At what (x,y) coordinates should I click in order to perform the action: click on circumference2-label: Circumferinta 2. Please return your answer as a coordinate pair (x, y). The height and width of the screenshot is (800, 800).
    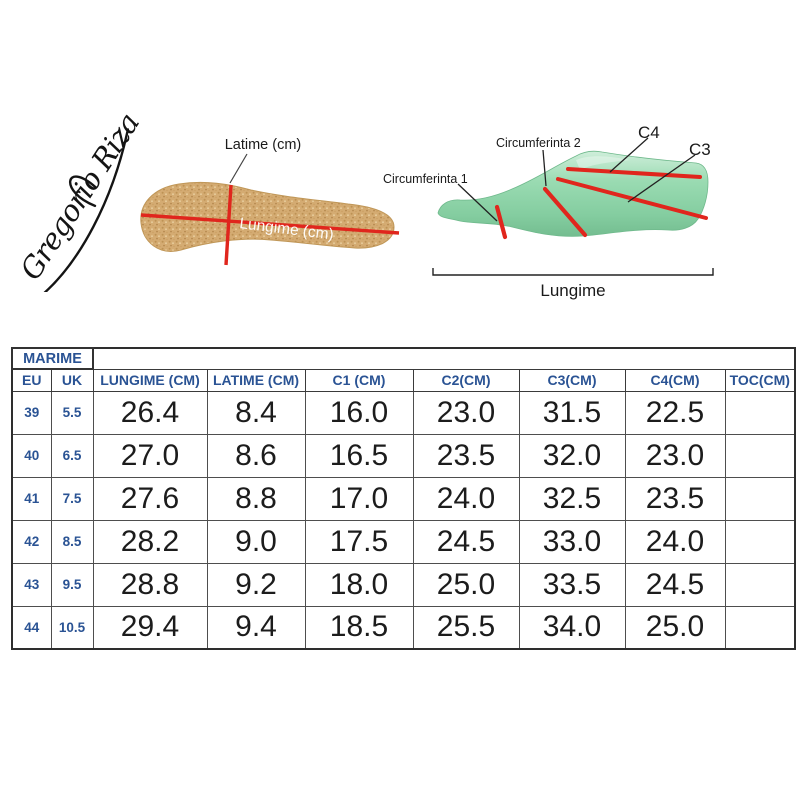
    Looking at the image, I should click on (538, 143).